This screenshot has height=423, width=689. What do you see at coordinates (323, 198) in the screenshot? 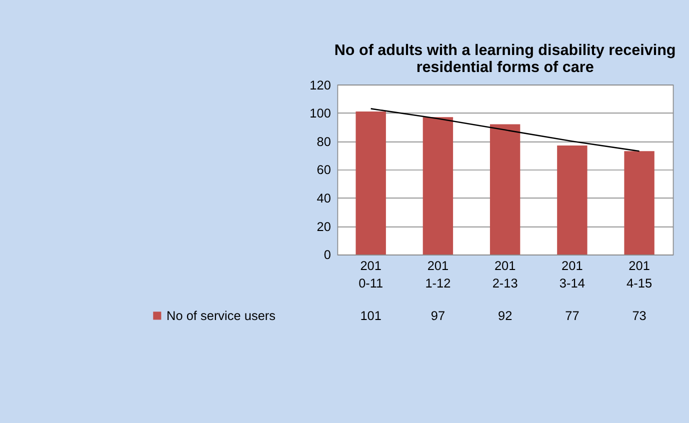
I see `y-tick-label: 40` at bounding box center [323, 198].